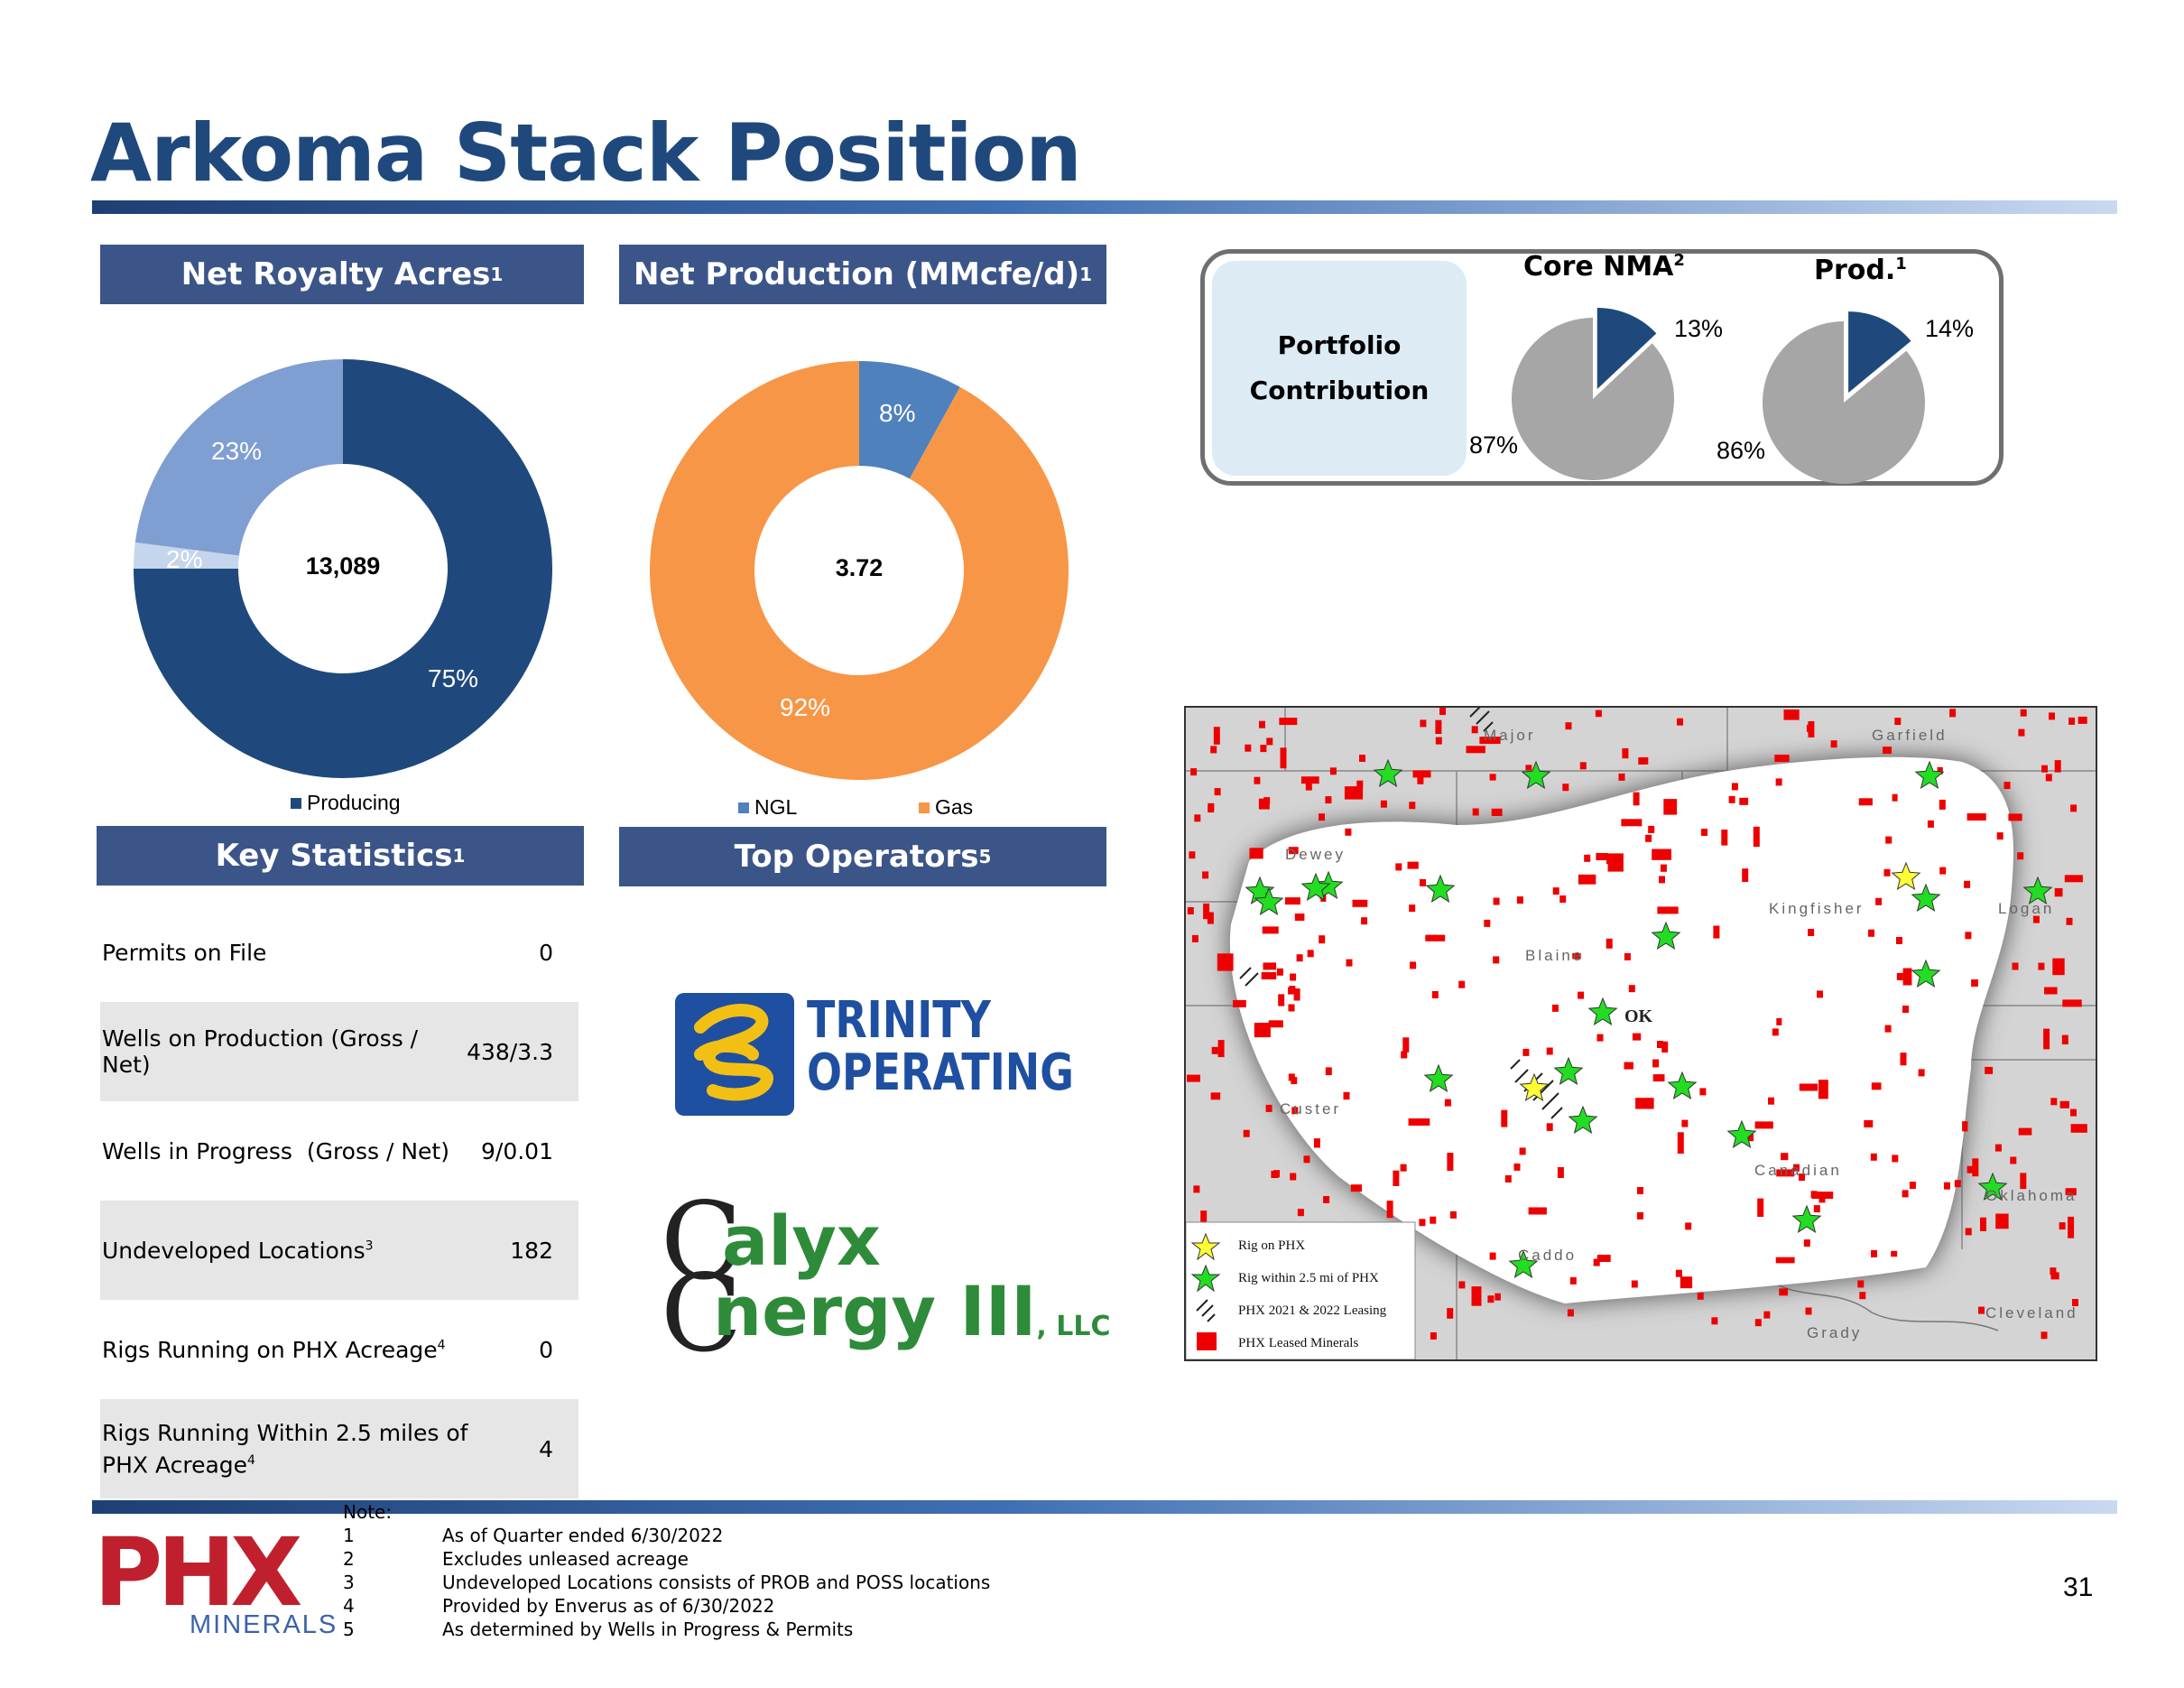 Image resolution: width=2184 pixels, height=1688 pixels. Describe the element at coordinates (275, 1151) in the screenshot. I see `stat-label-text: Wells in Progress (Gross / Net)` at that location.